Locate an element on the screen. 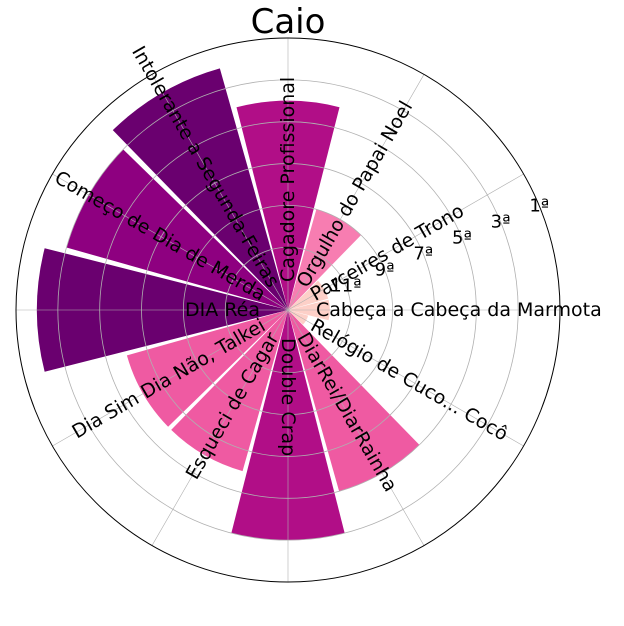  radial-tick-label: 7ª is located at coordinates (423, 253).